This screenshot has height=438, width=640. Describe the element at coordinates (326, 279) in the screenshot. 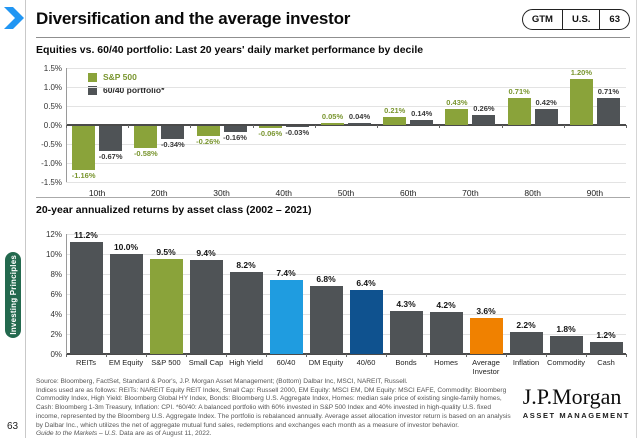

I see `bar-value-label: 6.8%` at that location.